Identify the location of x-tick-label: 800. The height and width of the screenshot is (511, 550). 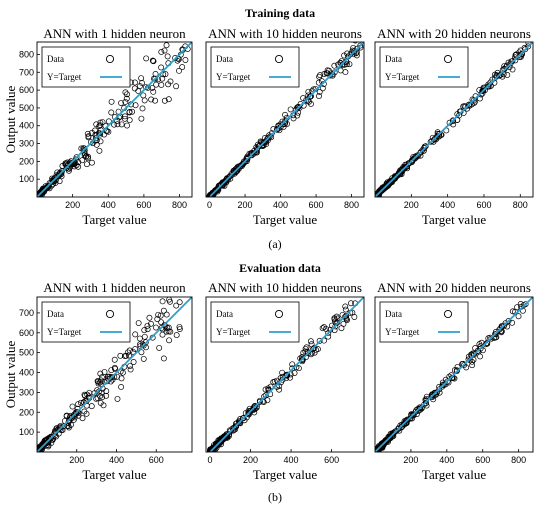
(520, 205).